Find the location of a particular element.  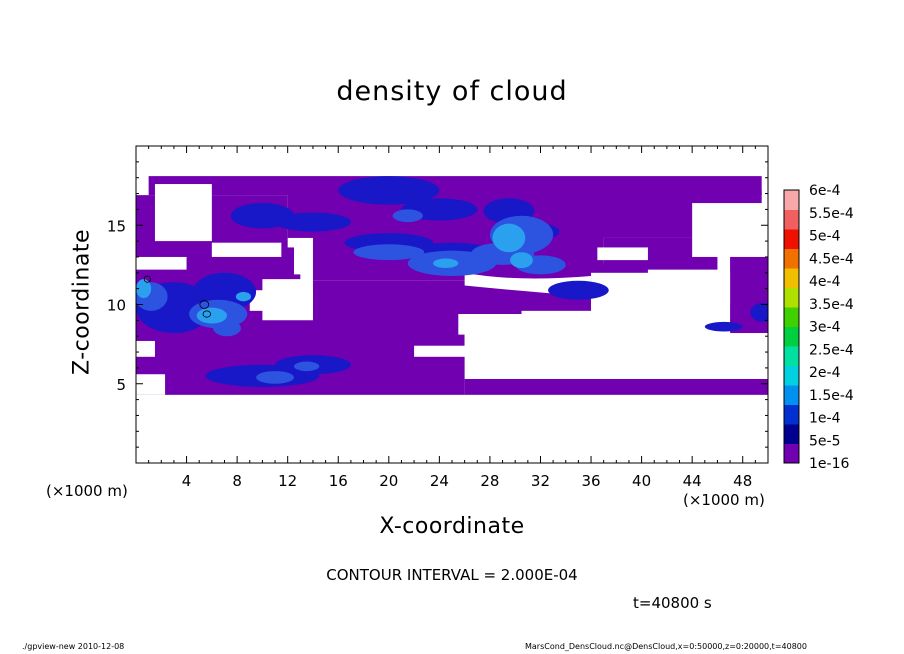

colorbar-label: 2e-4 is located at coordinates (825, 373).